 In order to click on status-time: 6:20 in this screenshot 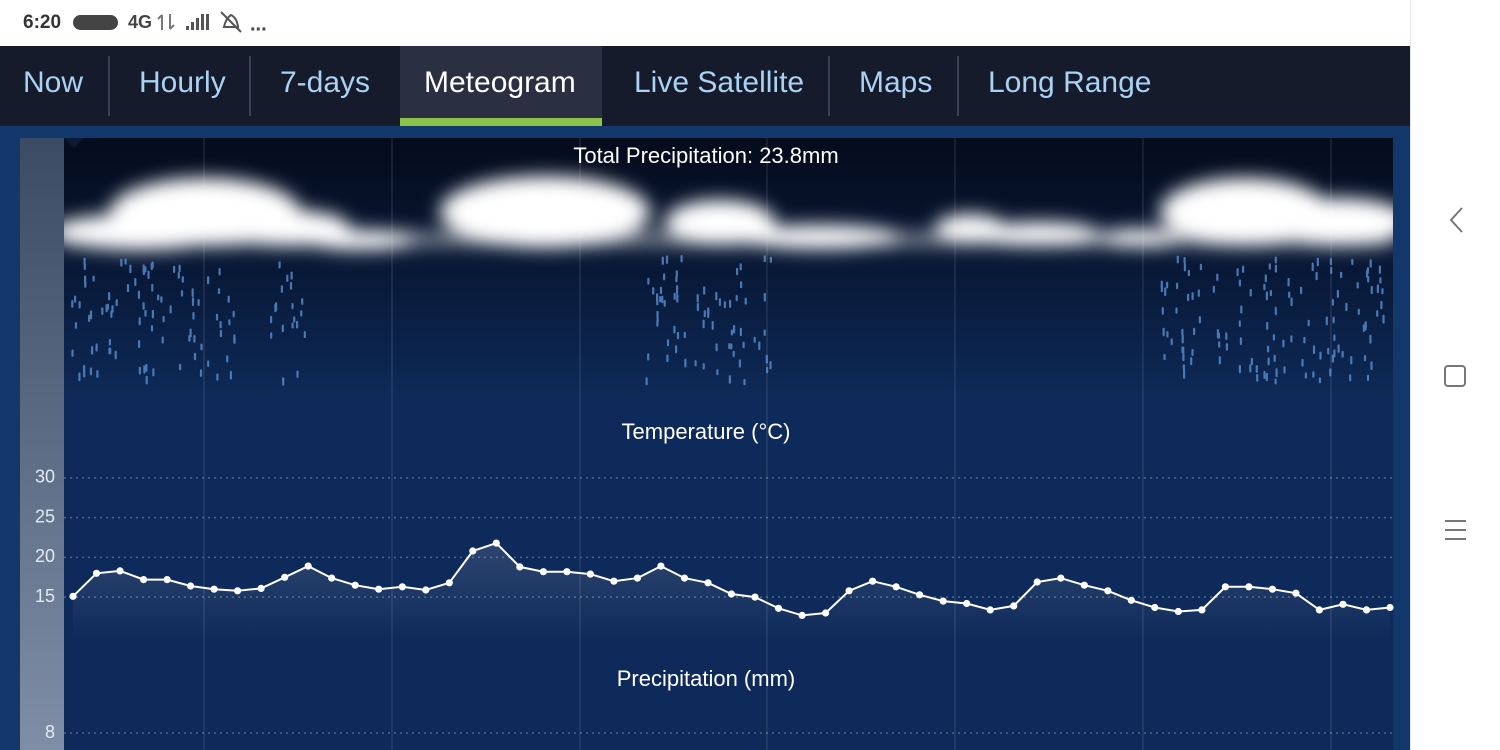, I will do `click(42, 22)`.